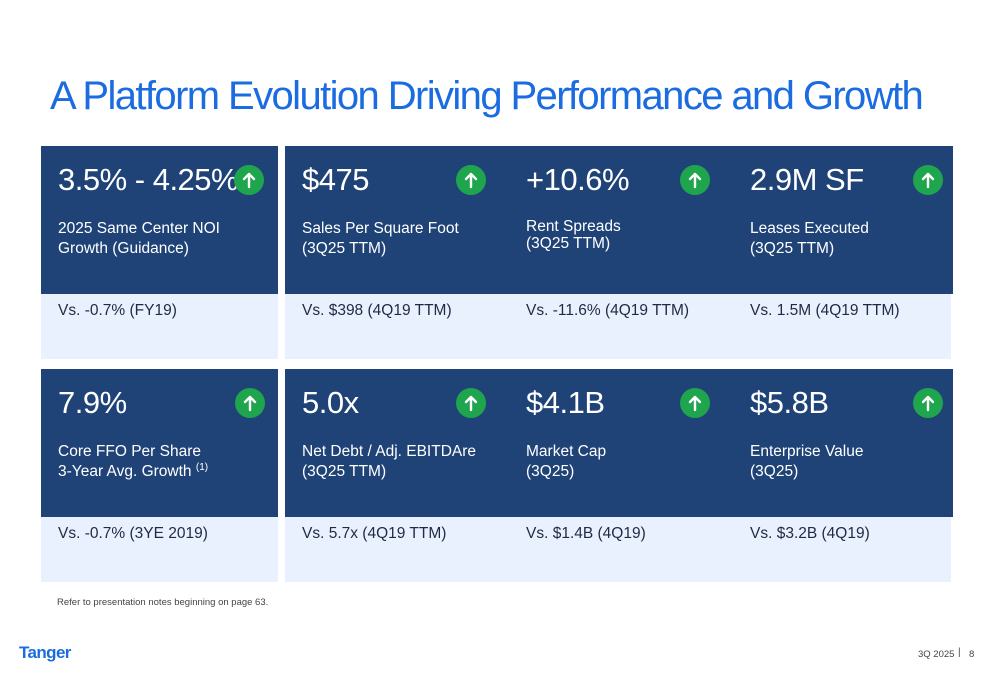 The image size is (1000, 685). What do you see at coordinates (566, 451) in the screenshot?
I see `description-line-1: Market Cap` at bounding box center [566, 451].